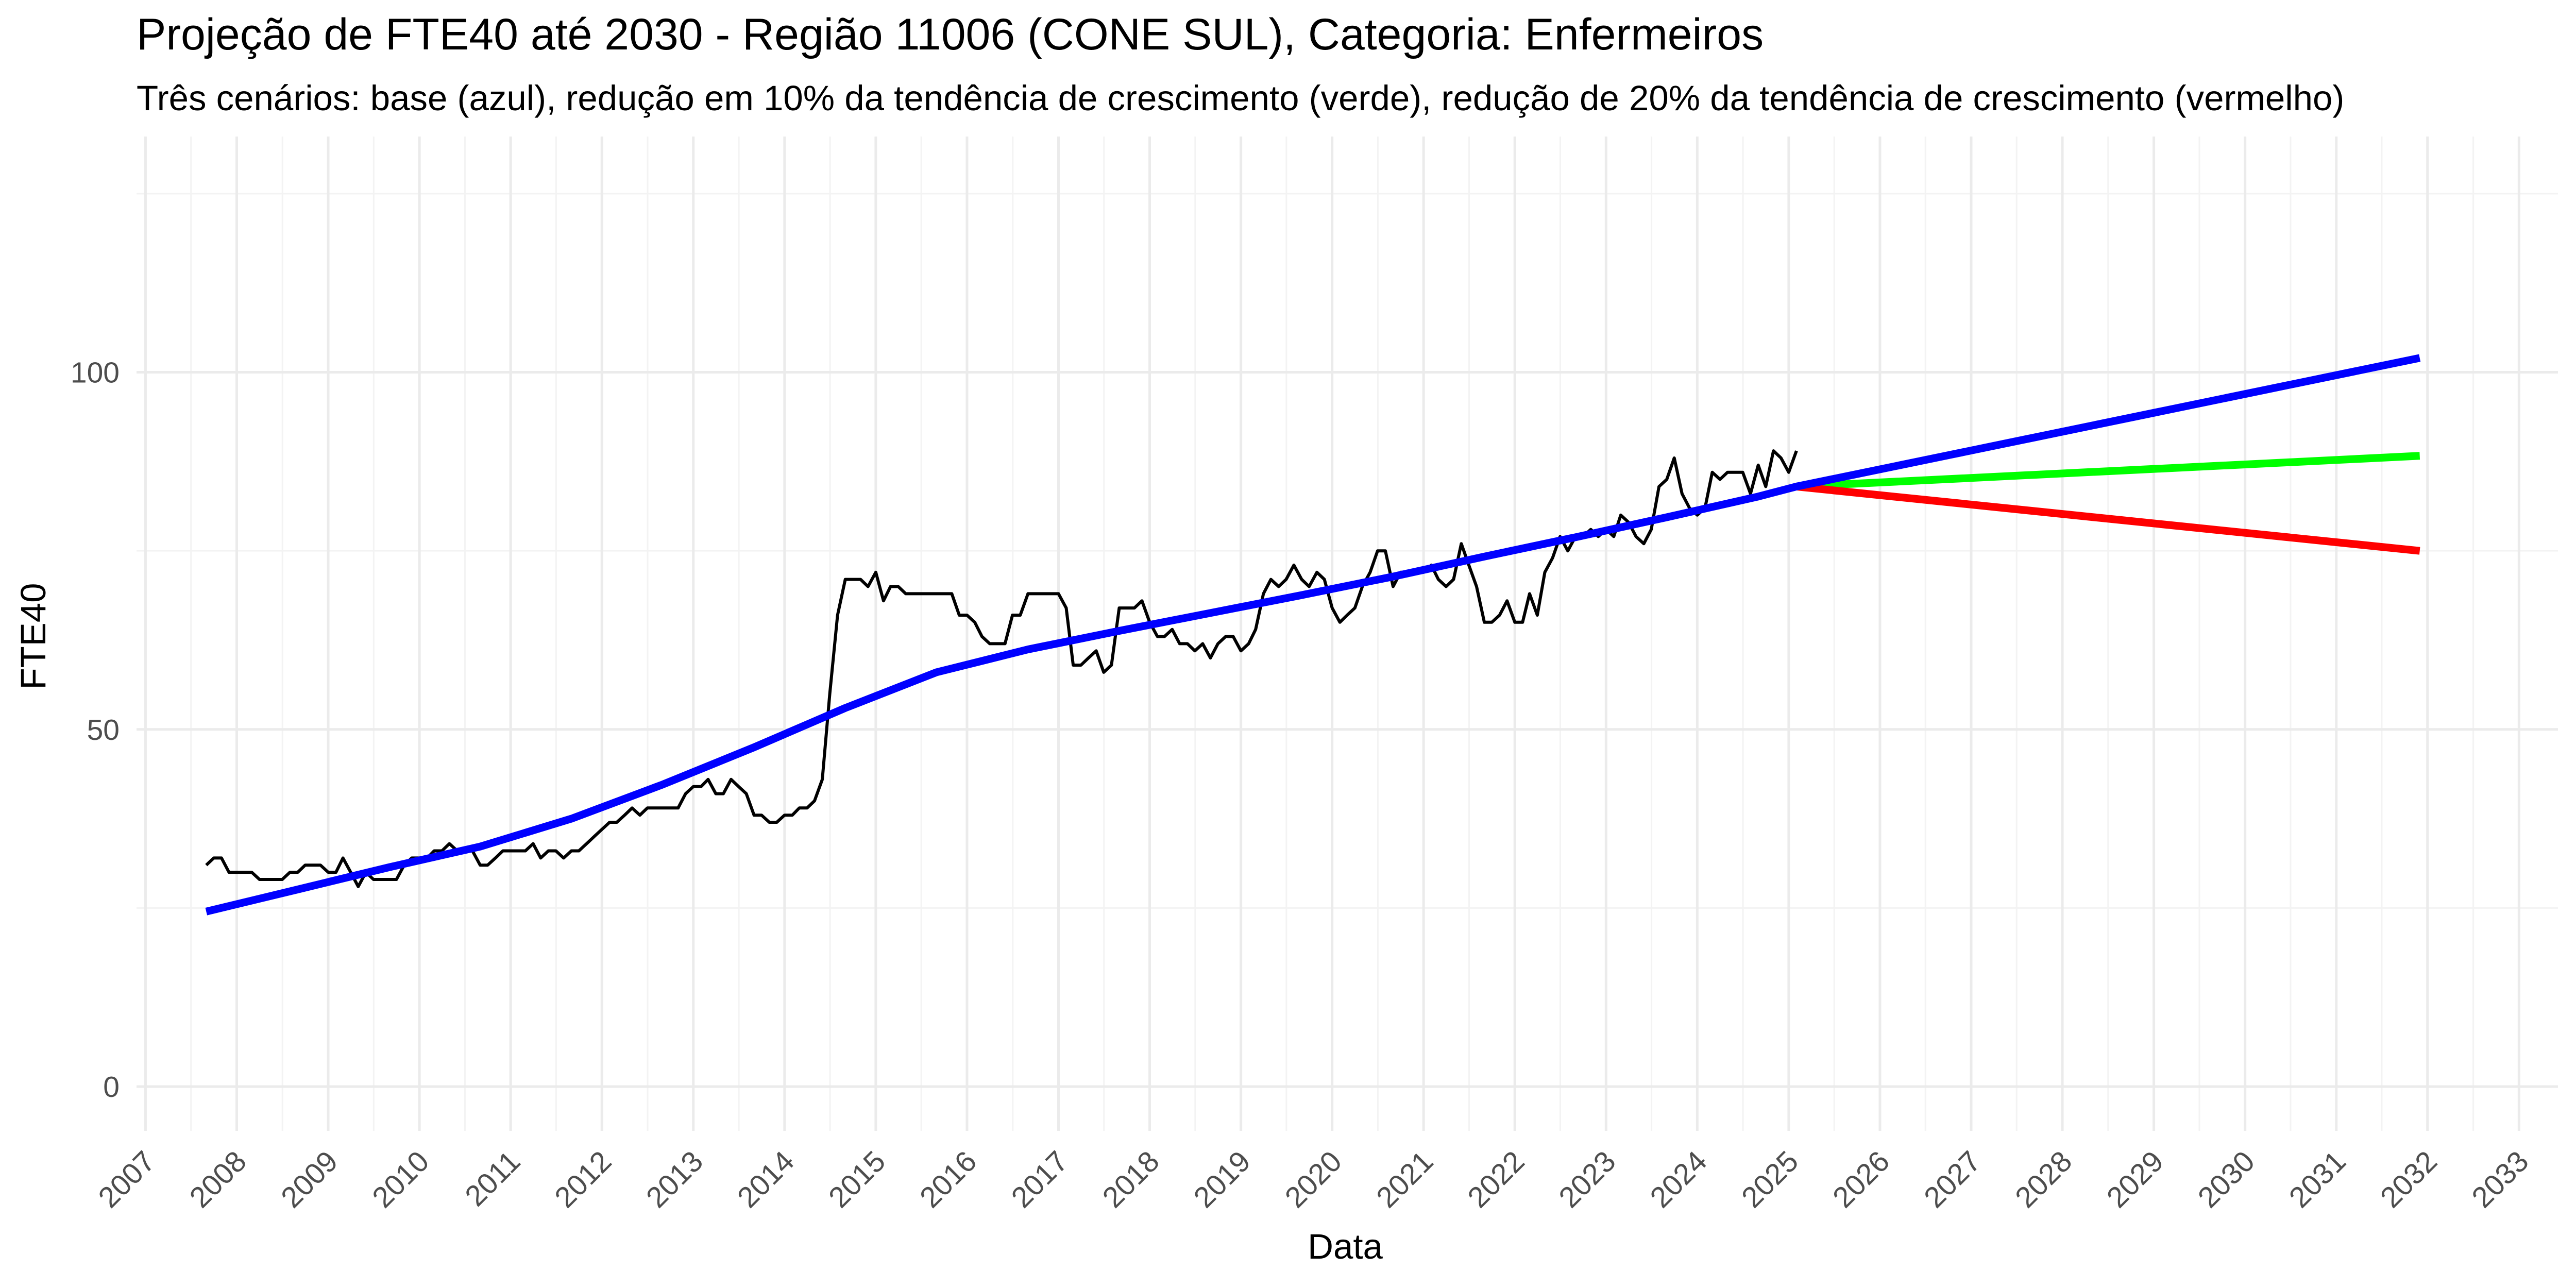  Describe the element at coordinates (1131, 1179) in the screenshot. I see `x-tick-label: 2018` at that location.